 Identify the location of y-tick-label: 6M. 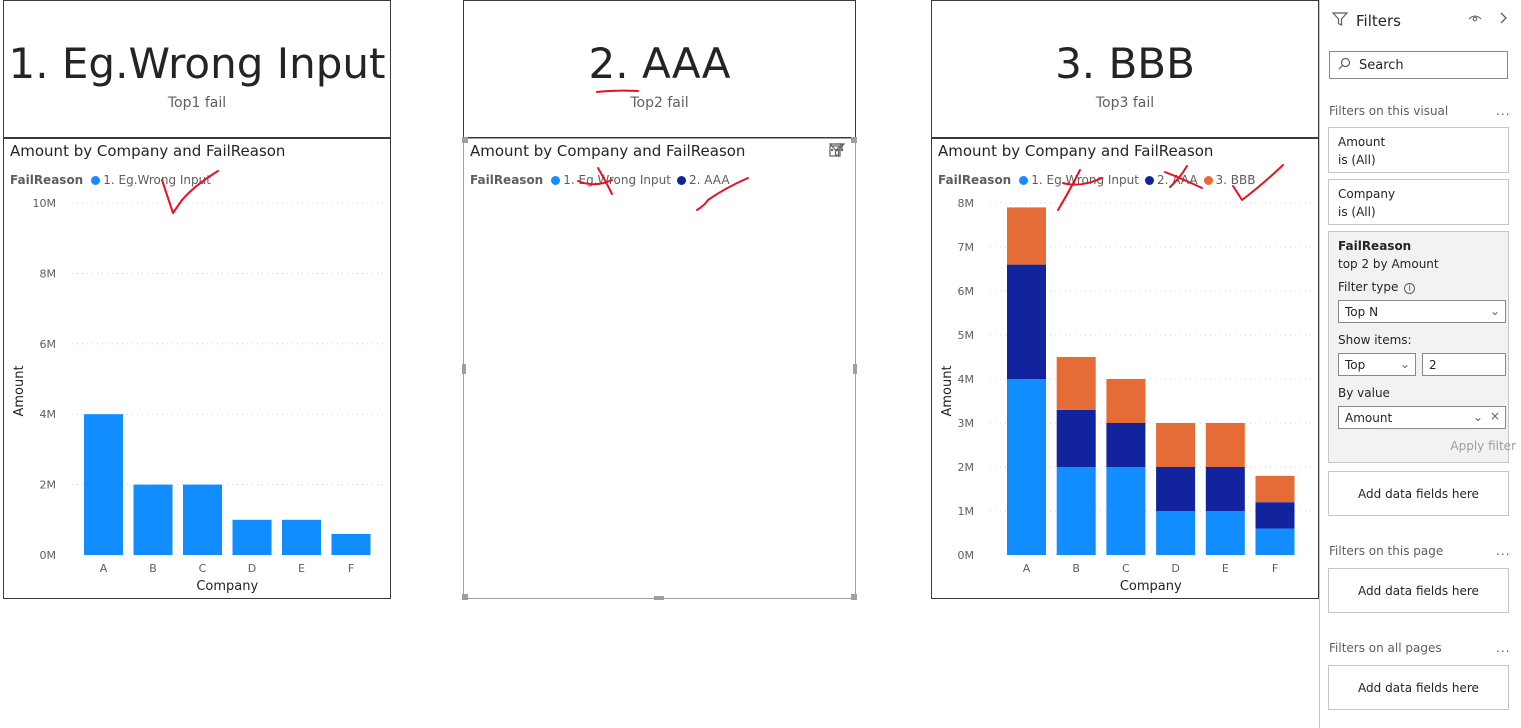
(966, 291).